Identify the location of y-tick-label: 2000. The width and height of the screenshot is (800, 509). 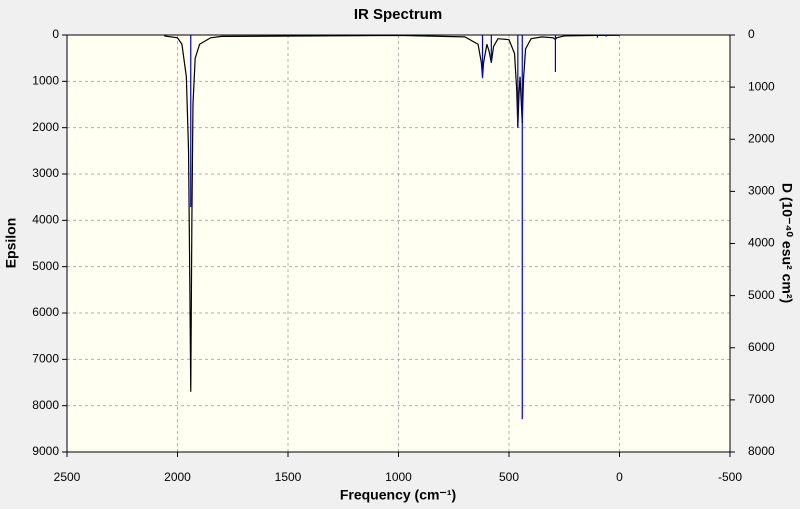
(45, 127).